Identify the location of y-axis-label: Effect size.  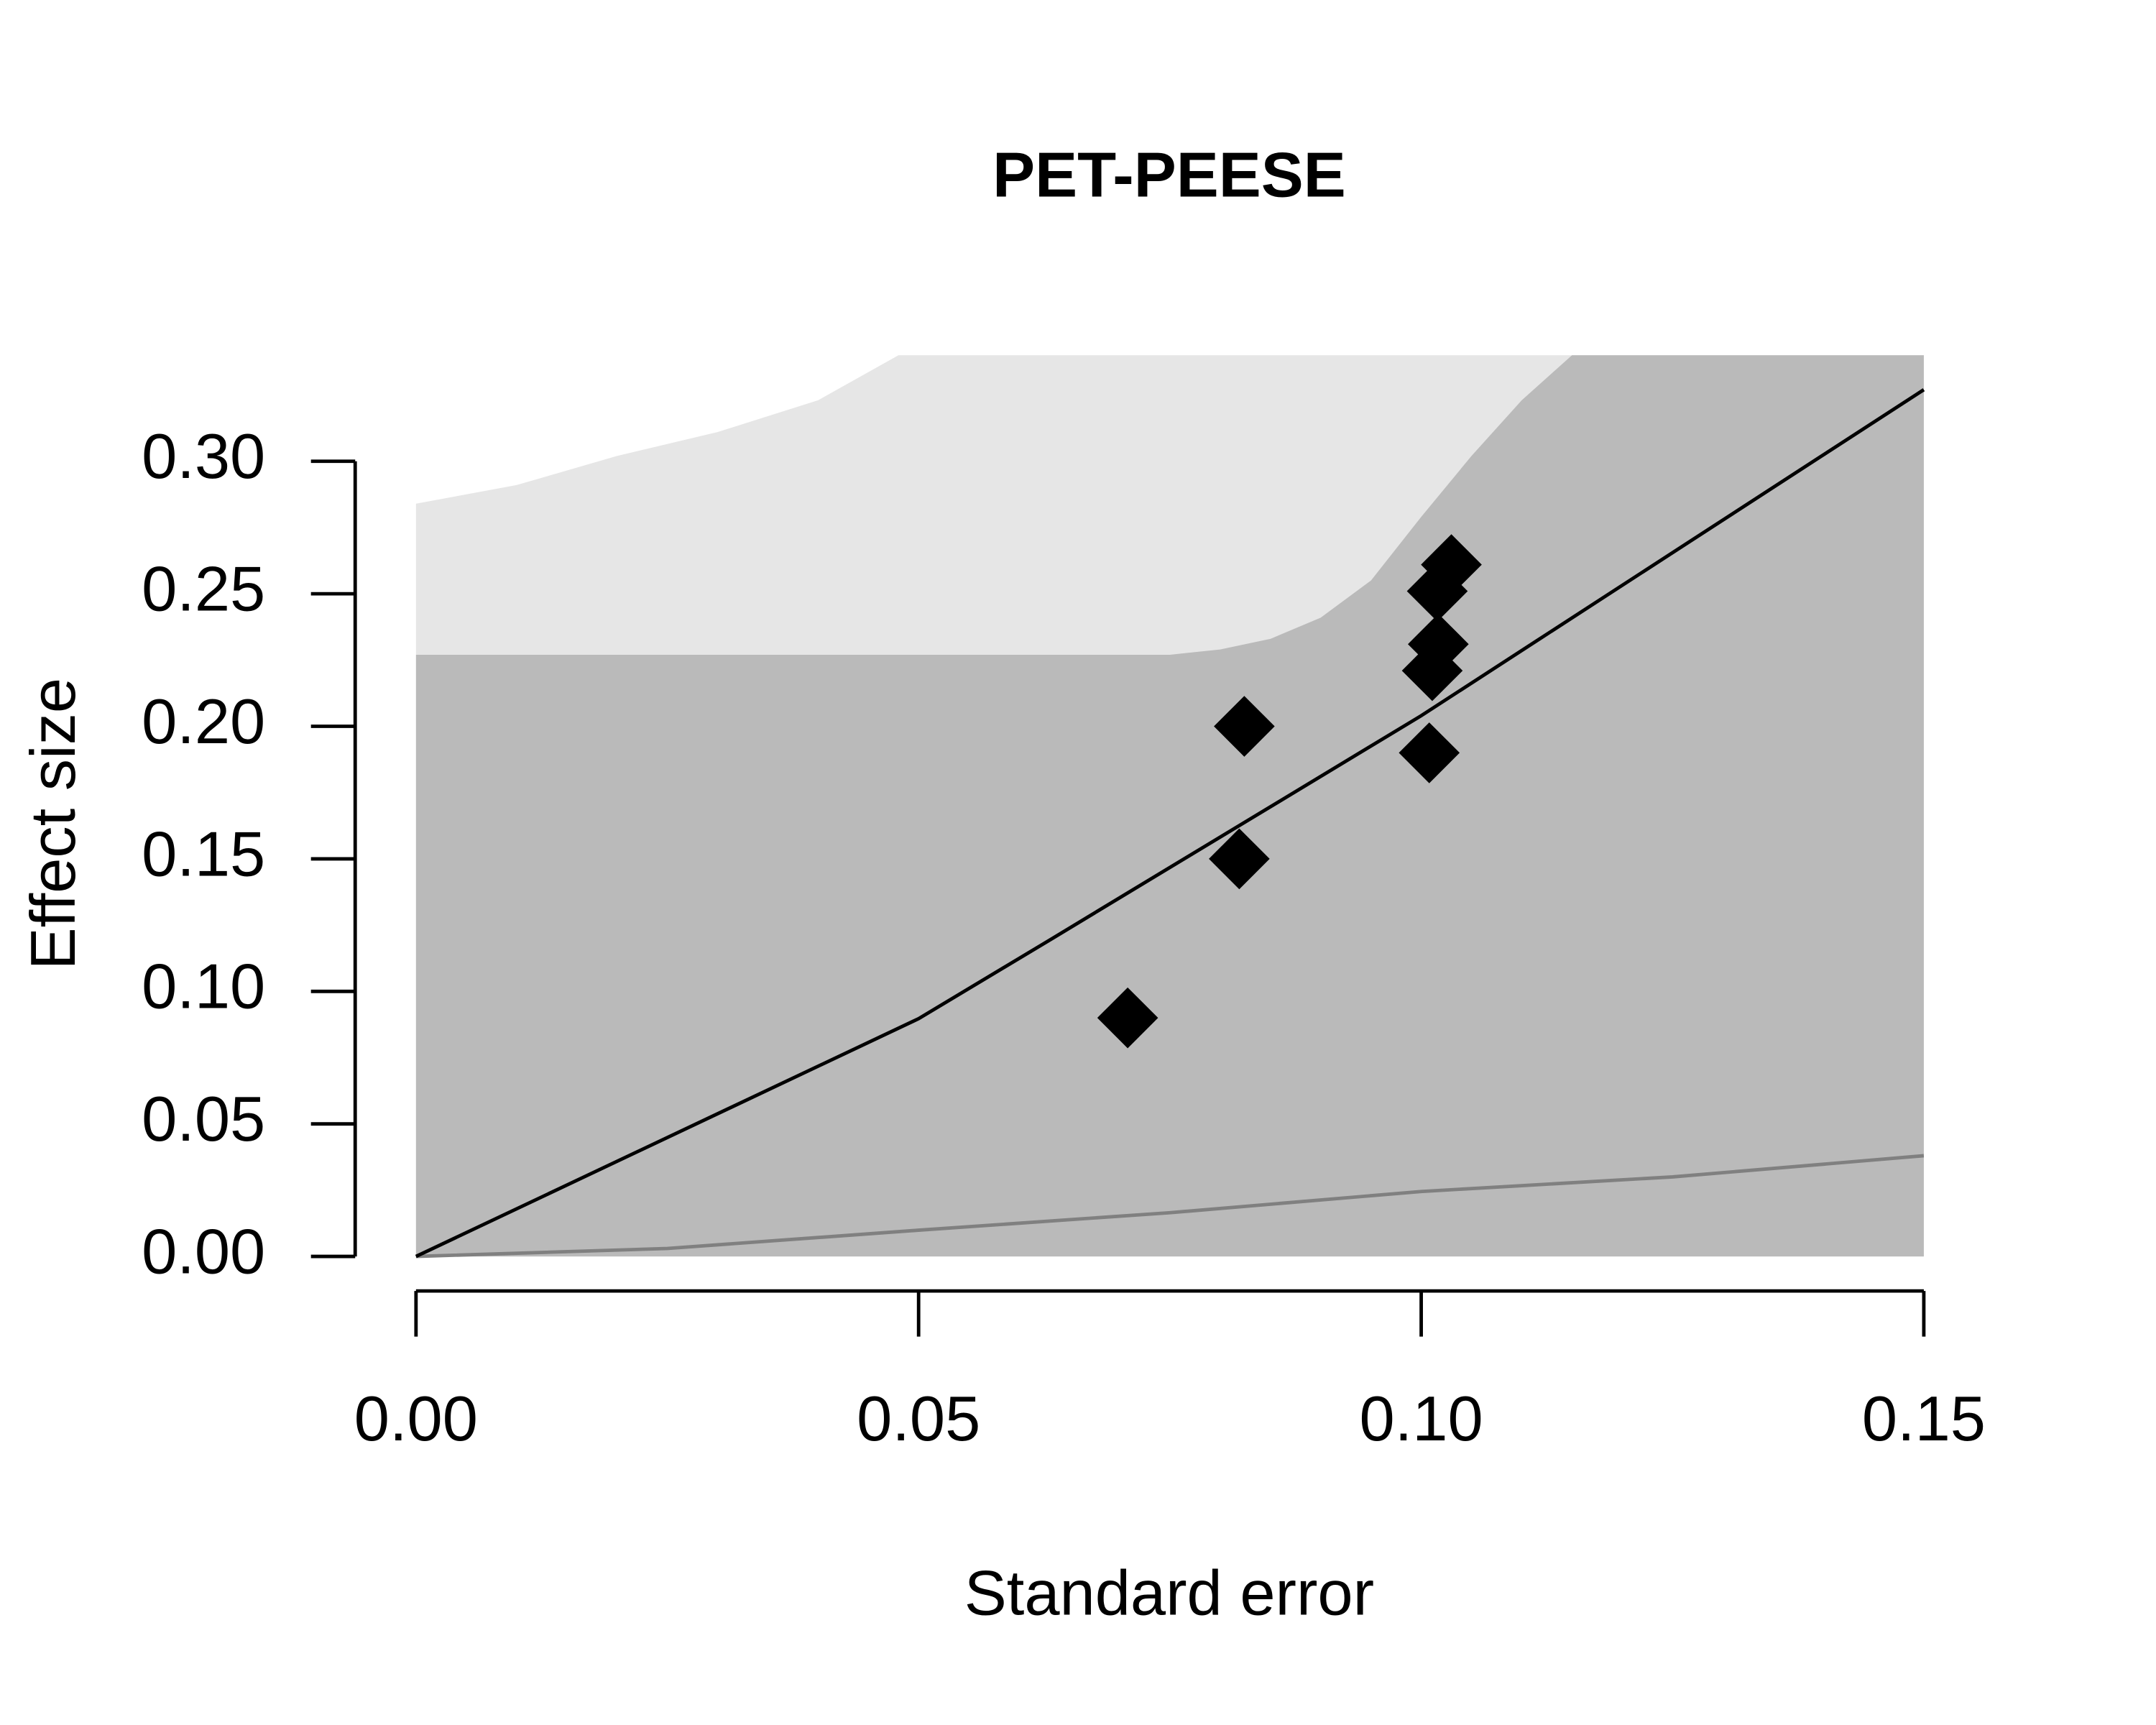
(53, 824).